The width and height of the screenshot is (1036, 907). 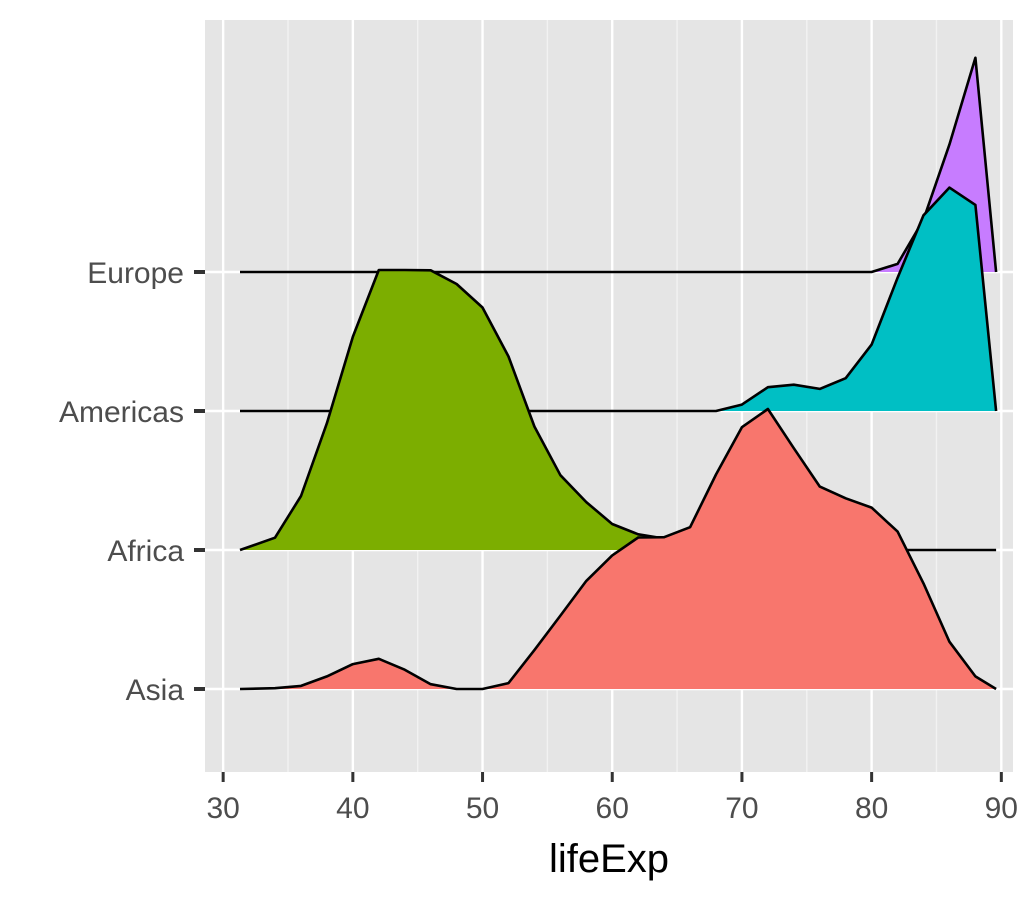 What do you see at coordinates (352, 808) in the screenshot?
I see `x-tick-label: 40` at bounding box center [352, 808].